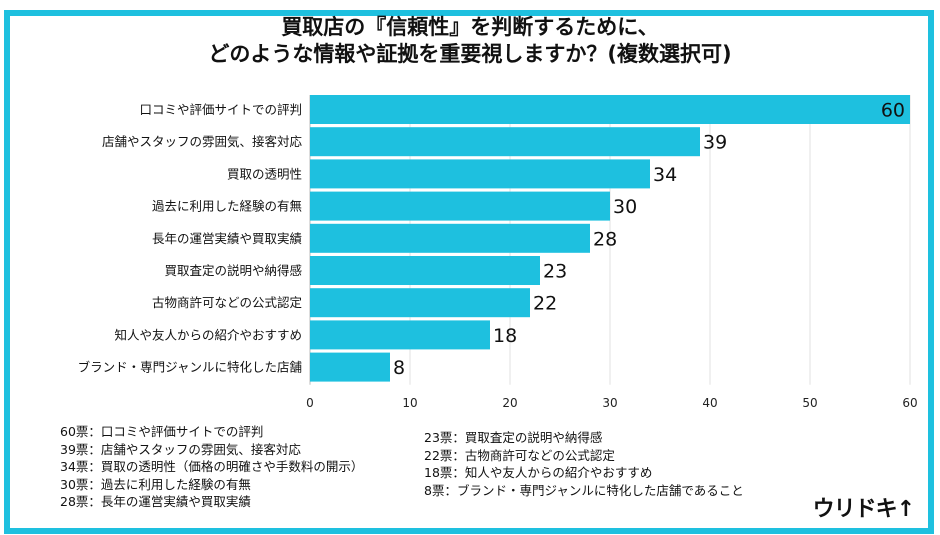 The image size is (940, 535). What do you see at coordinates (155, 501) in the screenshot?
I see `legend-item: 28票：長年の運営実績や買取実績` at bounding box center [155, 501].